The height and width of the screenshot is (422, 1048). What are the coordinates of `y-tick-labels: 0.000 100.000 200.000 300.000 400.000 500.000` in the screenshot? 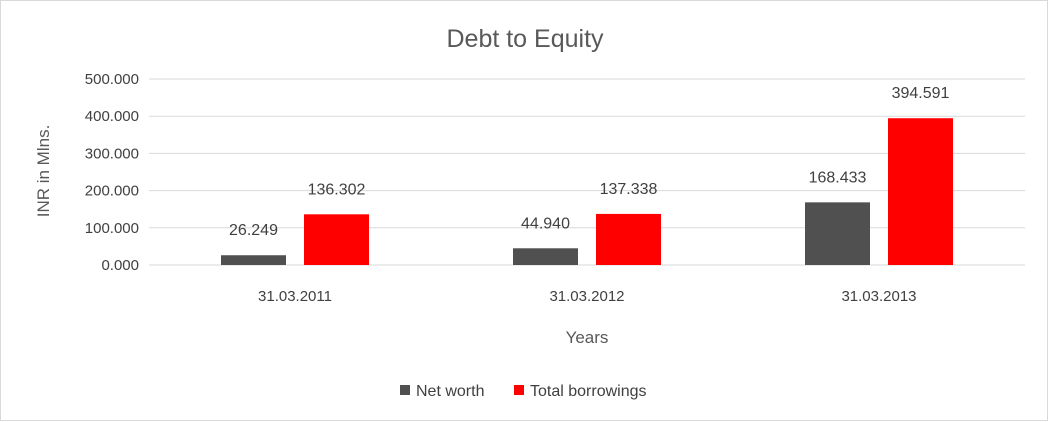 It's located at (112, 172).